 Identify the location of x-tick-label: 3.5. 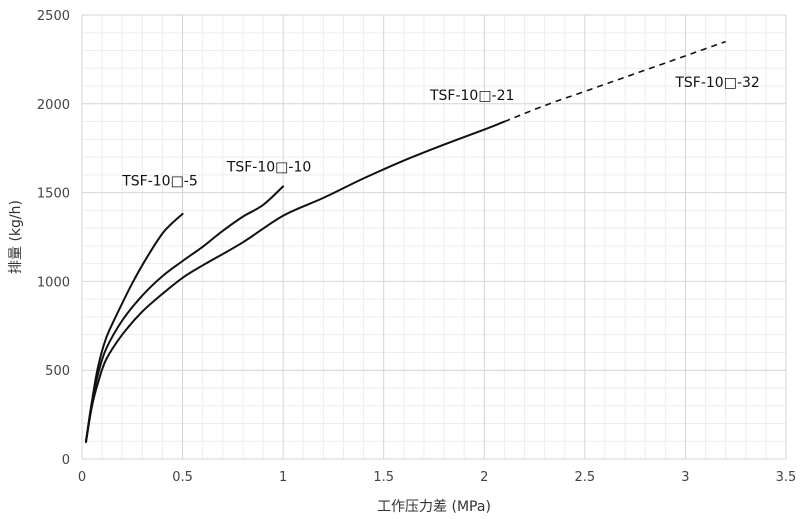
(786, 477).